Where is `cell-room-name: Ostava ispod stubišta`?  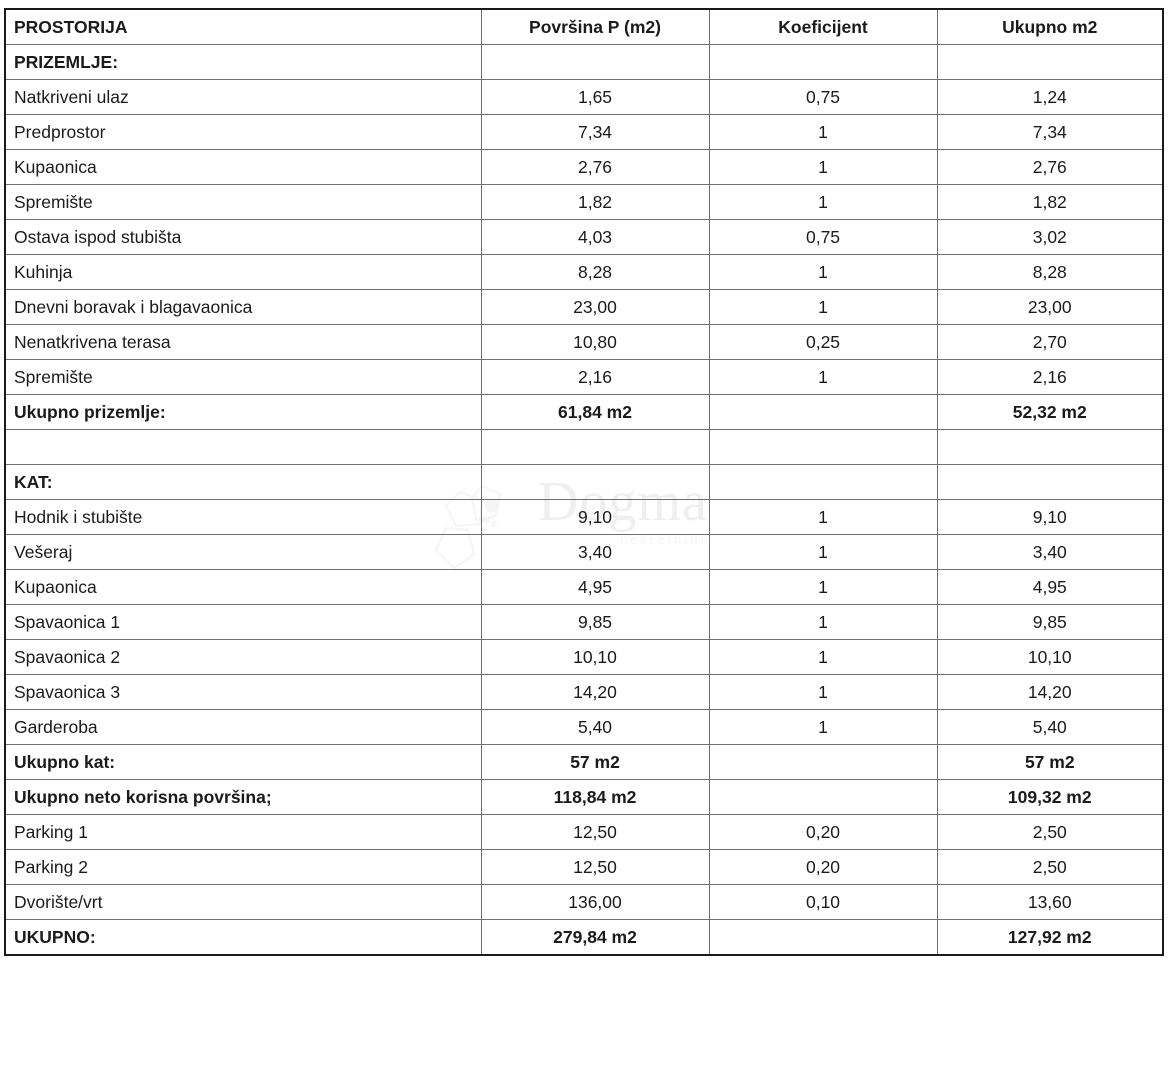 cell-room-name: Ostava ispod stubišta is located at coordinates (243, 237).